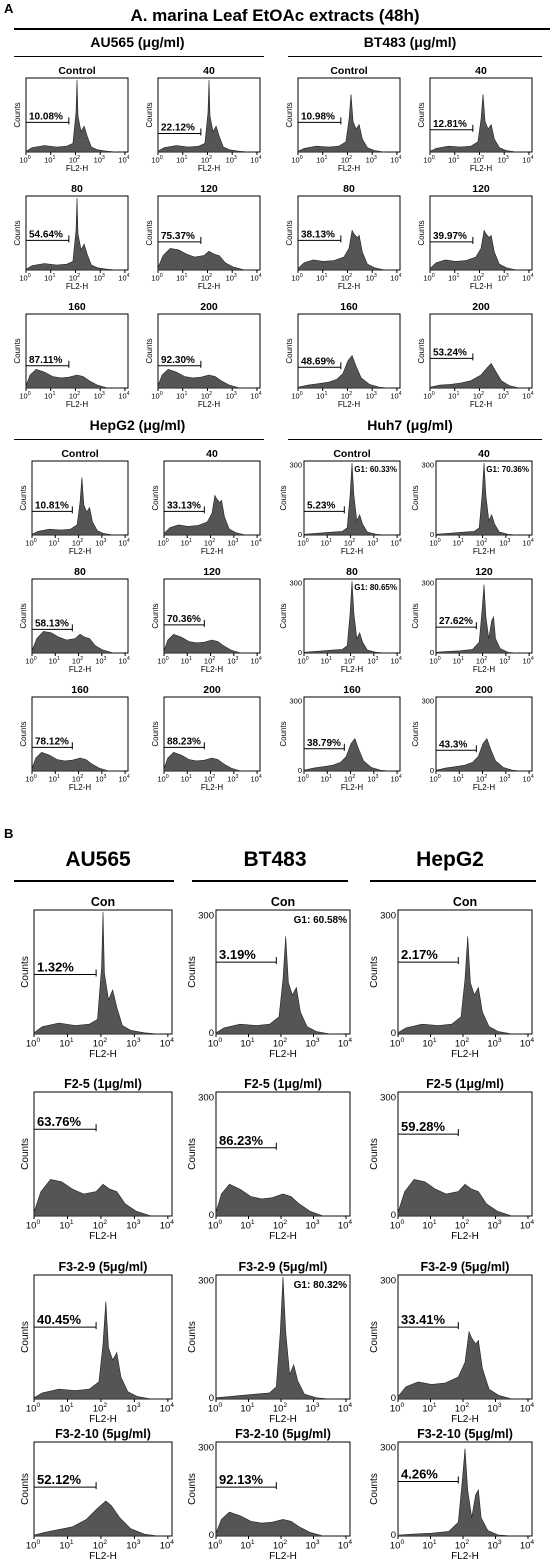  What do you see at coordinates (465, 1084) in the screenshot?
I see `plot-title: F2-5 (1μg/ml)` at bounding box center [465, 1084].